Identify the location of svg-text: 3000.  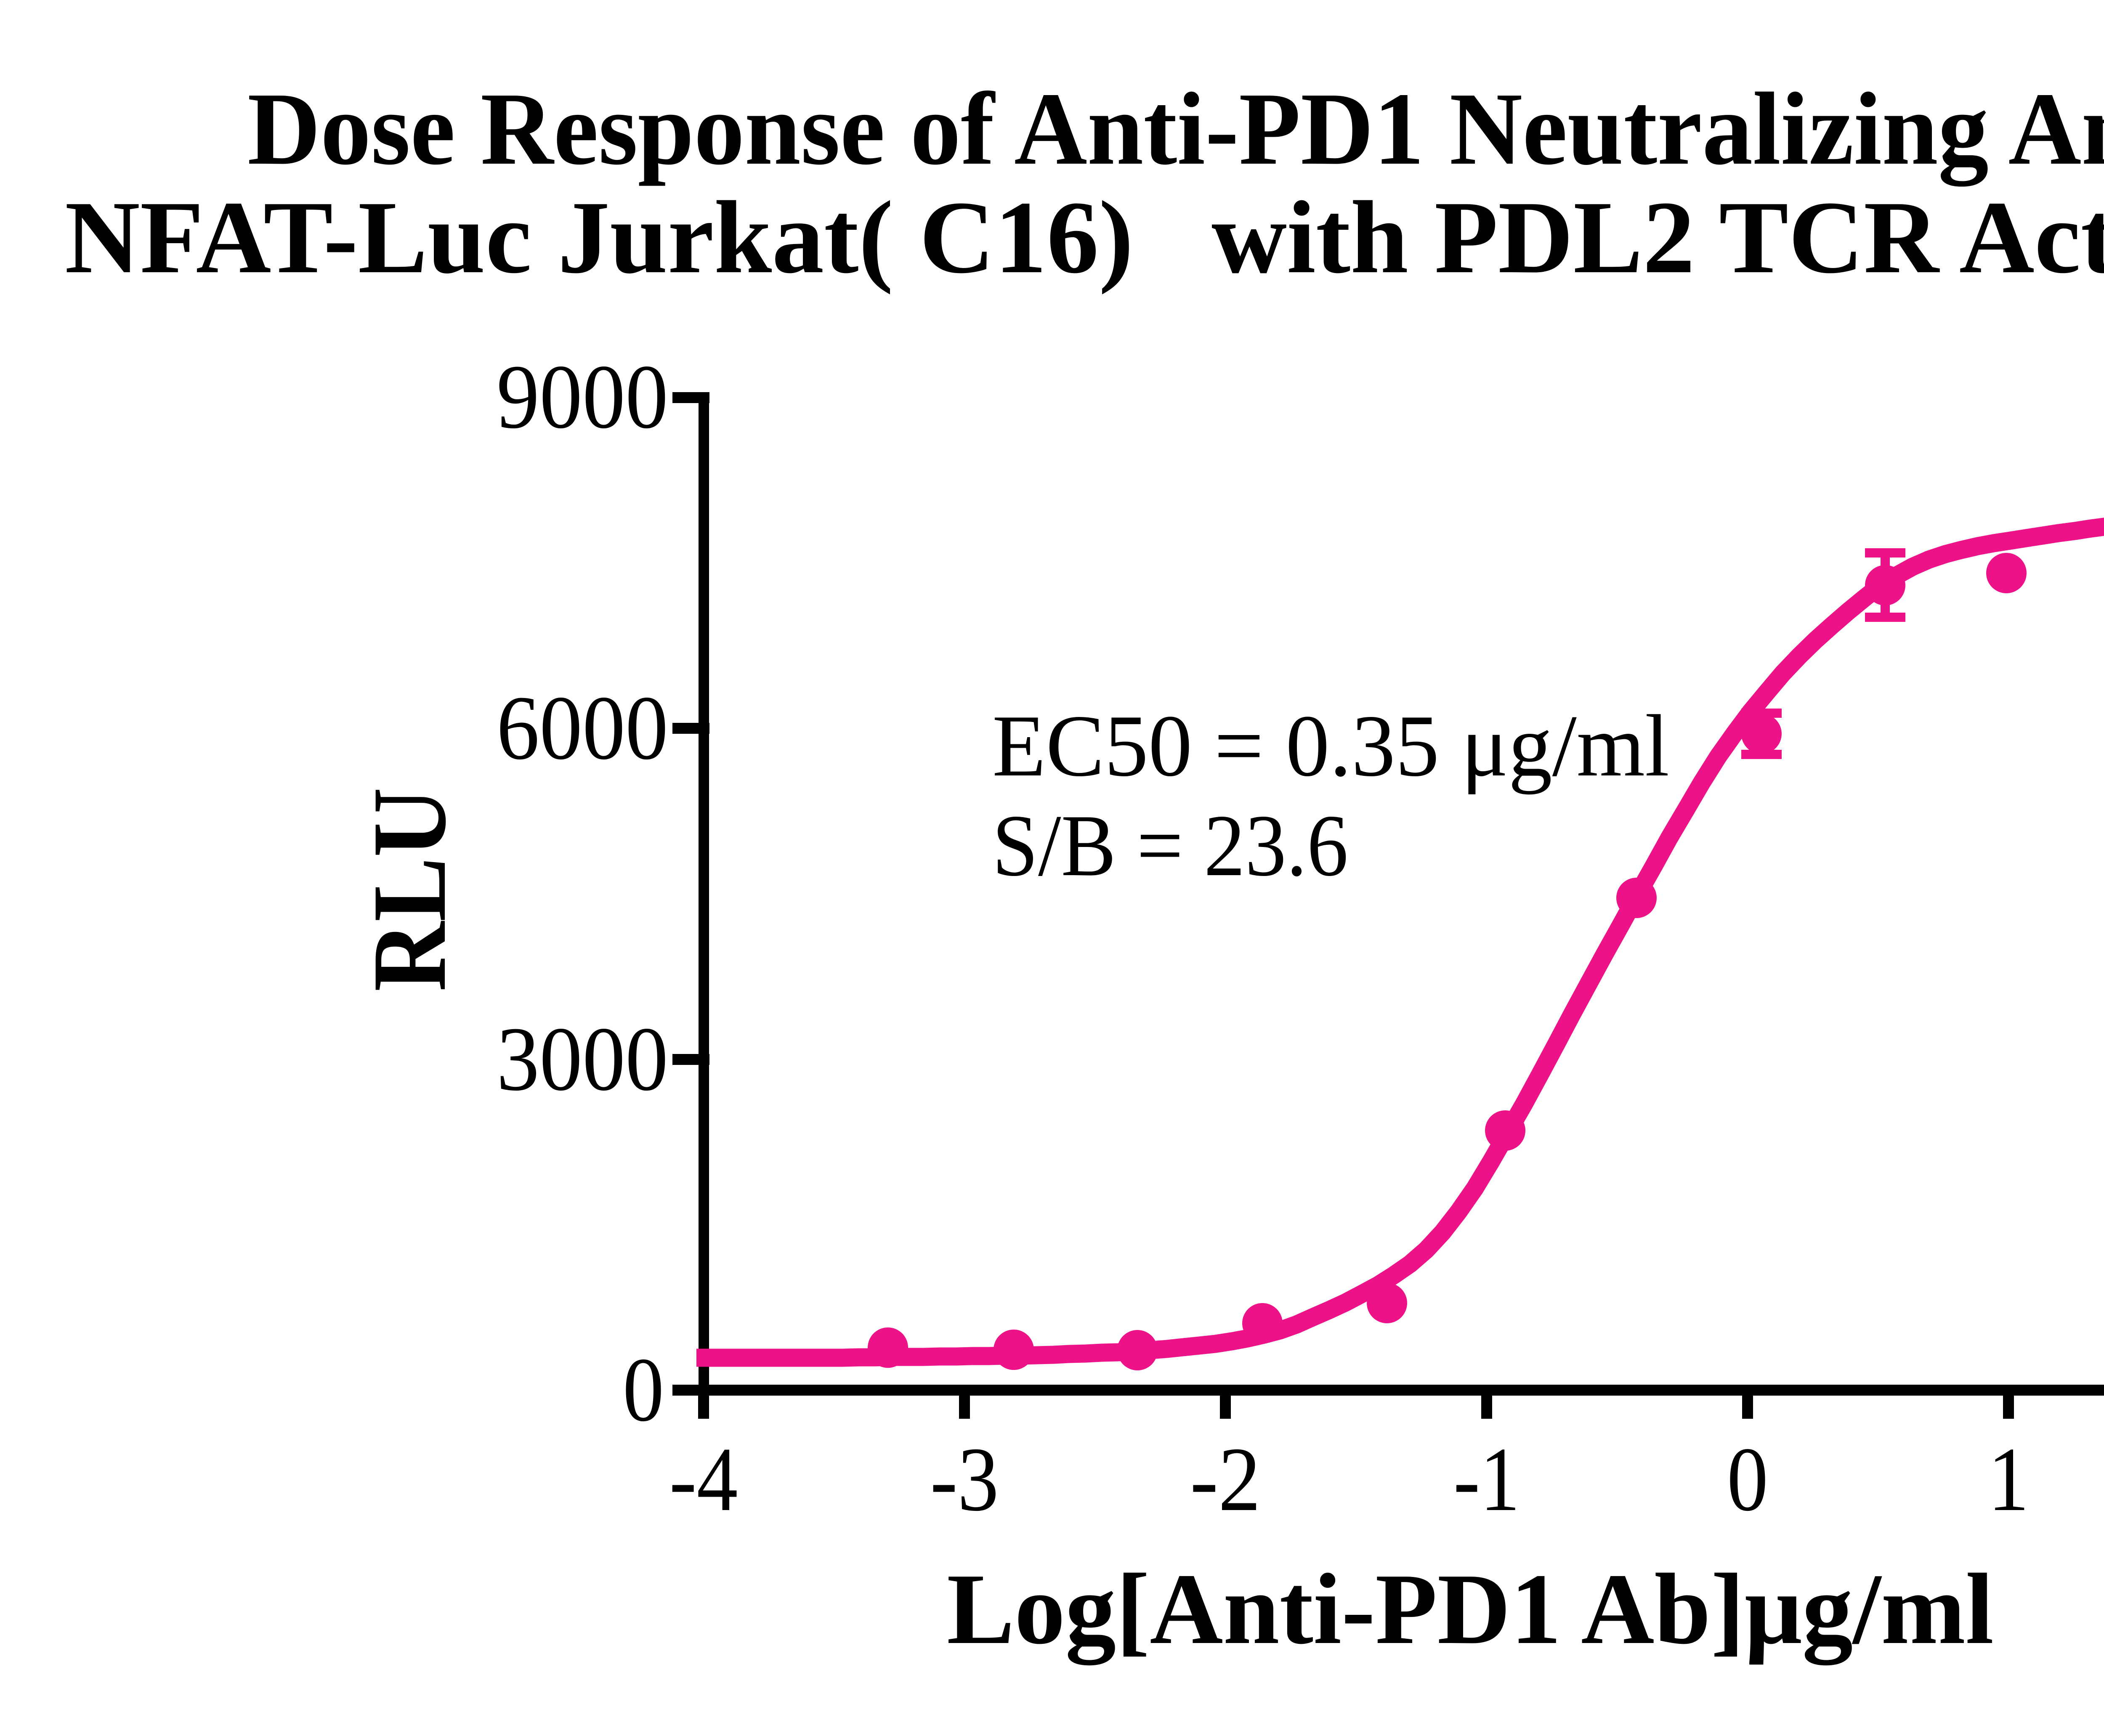
(582, 1059).